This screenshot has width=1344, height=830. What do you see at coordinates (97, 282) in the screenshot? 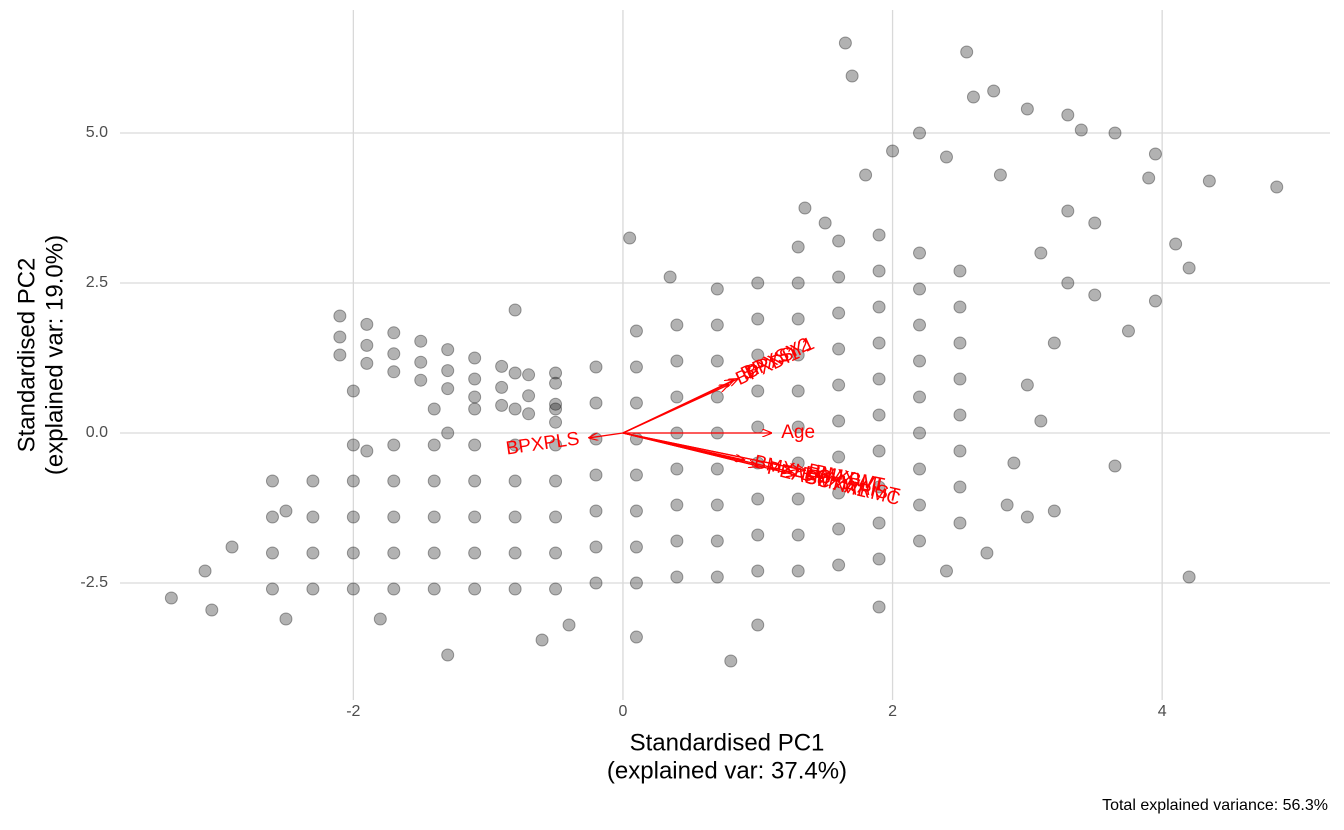
I see `y-tick-label: 2.5` at bounding box center [97, 282].